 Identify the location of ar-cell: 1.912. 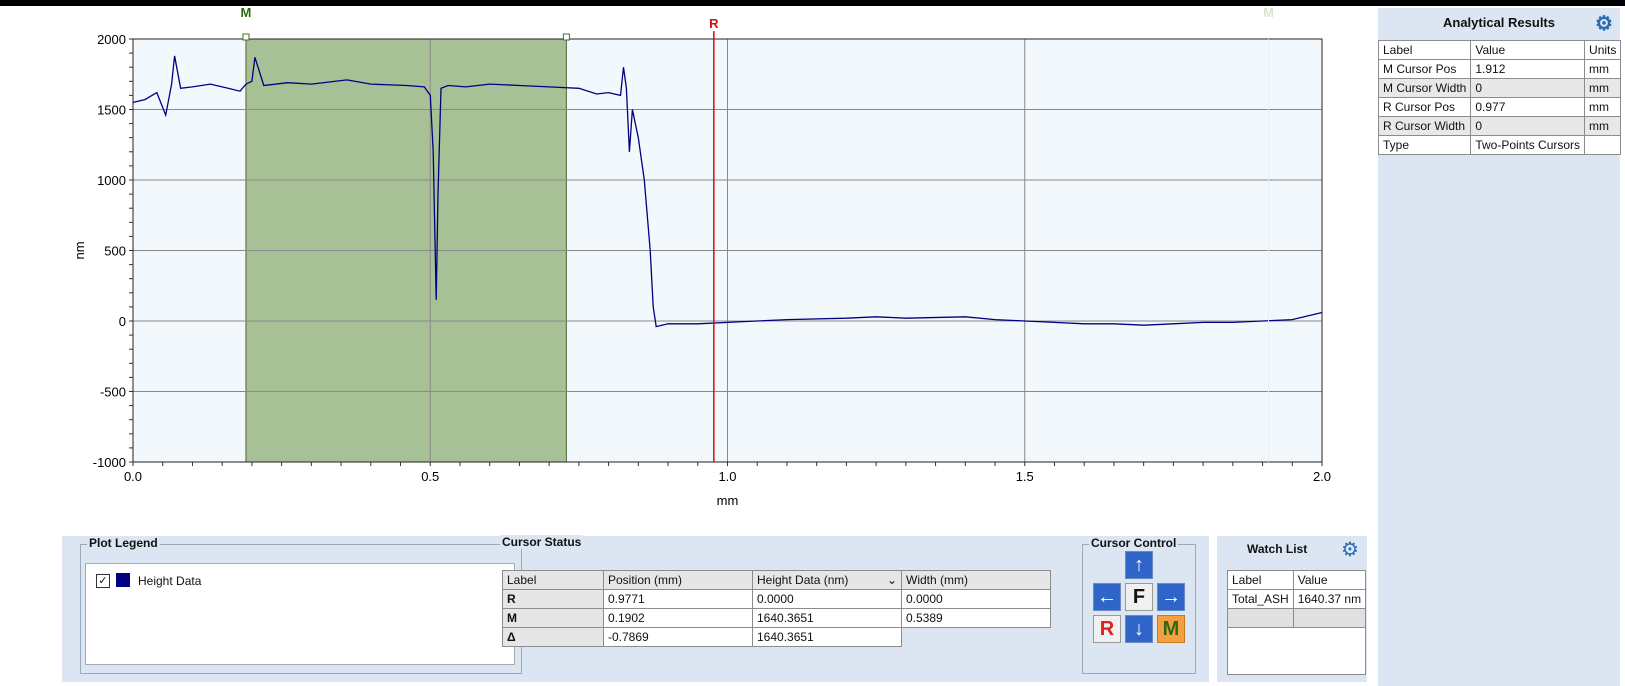
(1528, 69).